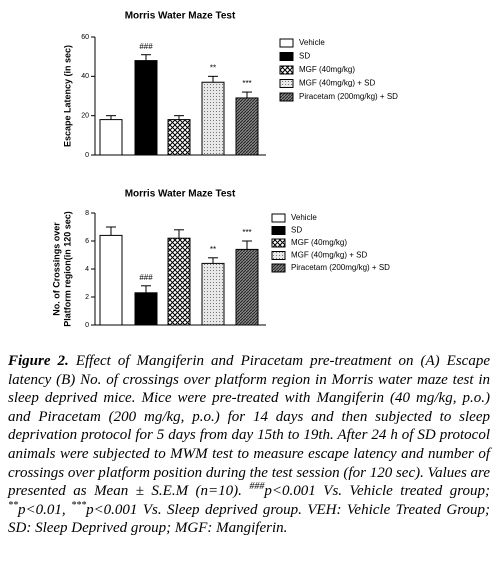 This screenshot has height=575, width=498. I want to click on caption-superscript: **, so click(13, 505).